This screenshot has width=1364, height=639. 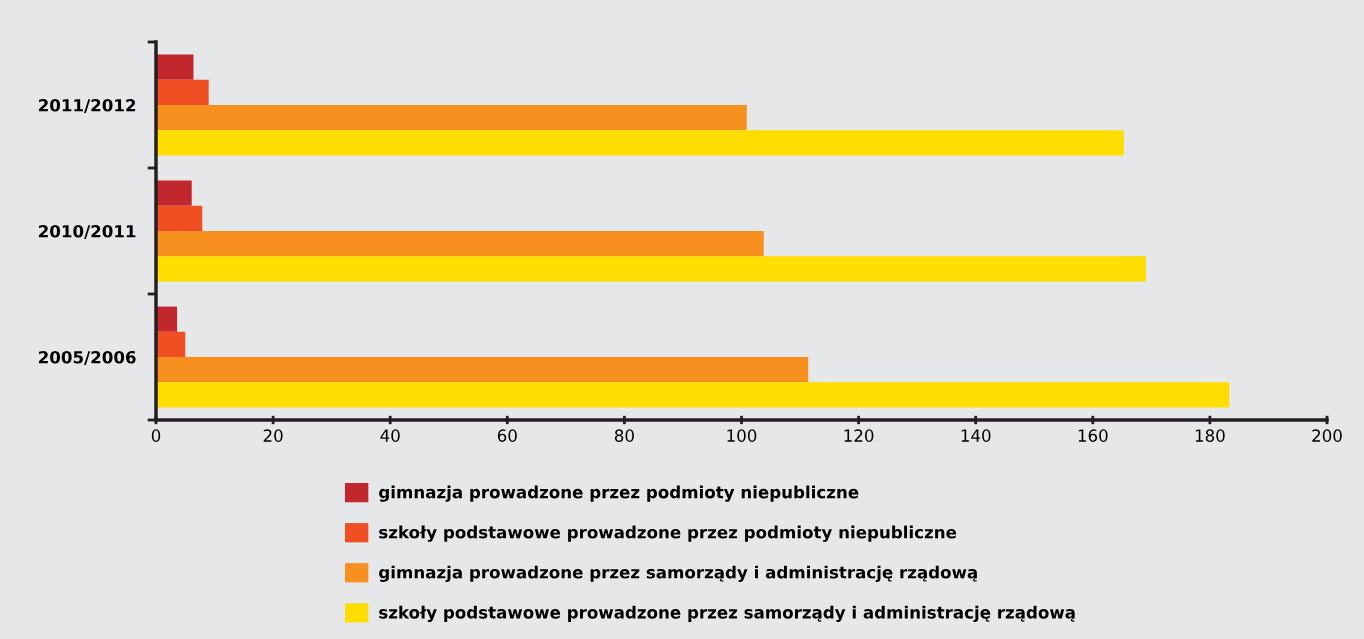 What do you see at coordinates (87, 357) in the screenshot?
I see `y-tick-label: 2005/2006` at bounding box center [87, 357].